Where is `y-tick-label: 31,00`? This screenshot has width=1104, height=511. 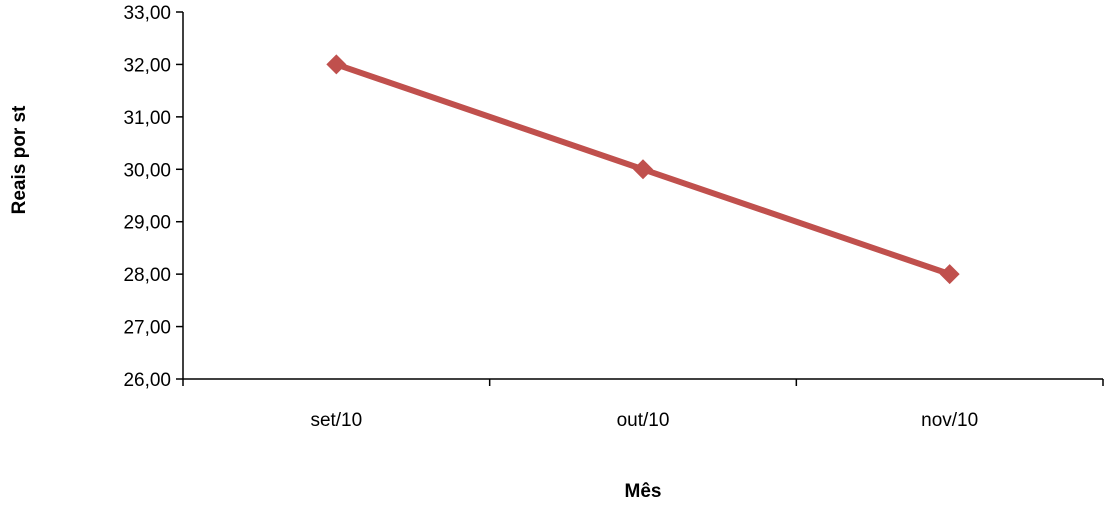 y-tick-label: 31,00 is located at coordinates (147, 118).